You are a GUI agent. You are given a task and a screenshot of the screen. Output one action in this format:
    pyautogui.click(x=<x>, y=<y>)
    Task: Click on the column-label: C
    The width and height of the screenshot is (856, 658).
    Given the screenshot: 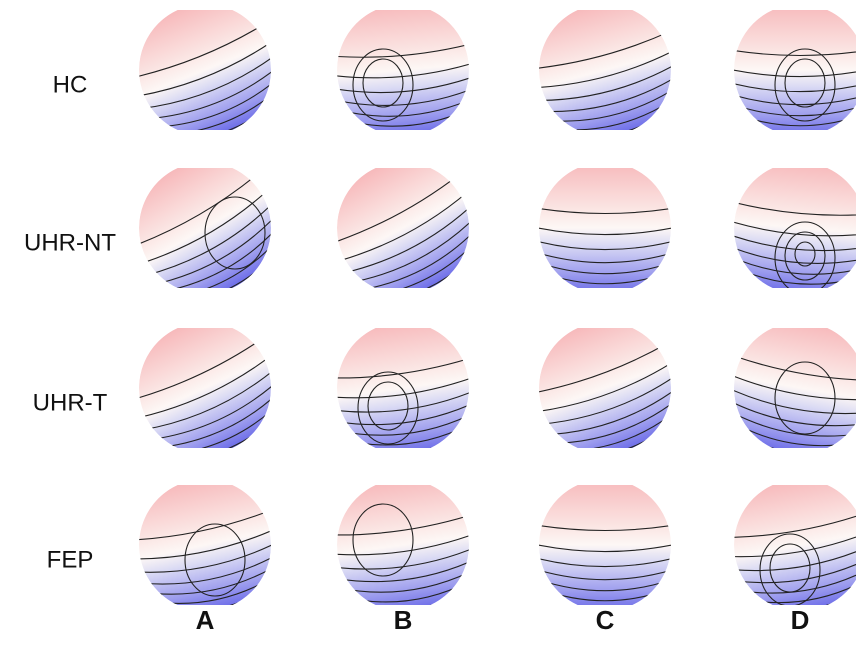 What is the action you would take?
    pyautogui.click(x=605, y=620)
    